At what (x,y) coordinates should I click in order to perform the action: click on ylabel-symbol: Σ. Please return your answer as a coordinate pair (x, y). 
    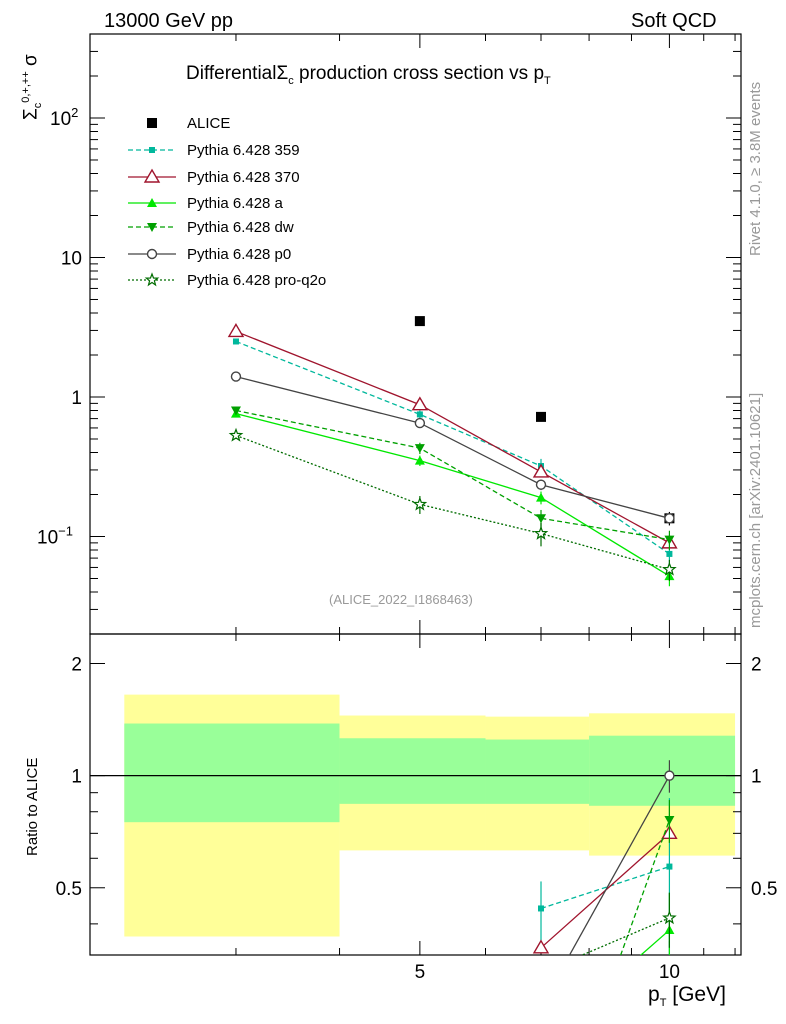
    Looking at the image, I should click on (31, 114).